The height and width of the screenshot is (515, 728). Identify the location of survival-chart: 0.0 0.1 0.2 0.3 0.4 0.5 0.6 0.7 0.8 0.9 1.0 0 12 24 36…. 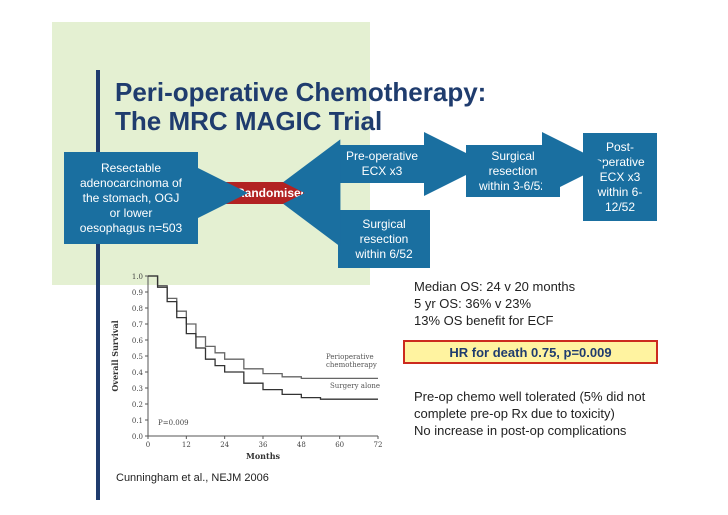
(246, 367).